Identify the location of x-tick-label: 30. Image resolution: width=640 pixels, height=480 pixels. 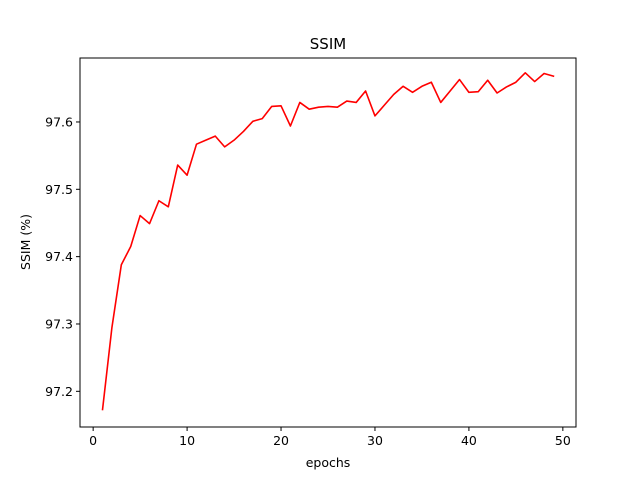
(375, 440).